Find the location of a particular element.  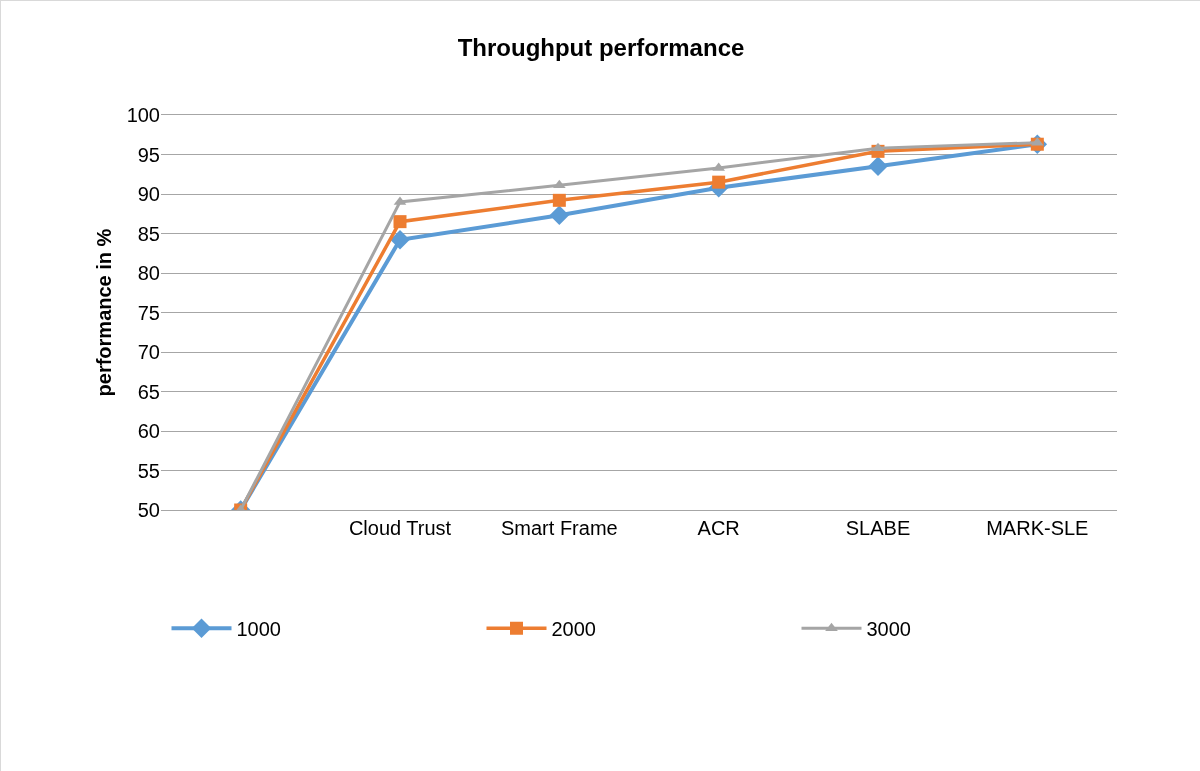

y-tick-label: 80 is located at coordinates (148, 273).